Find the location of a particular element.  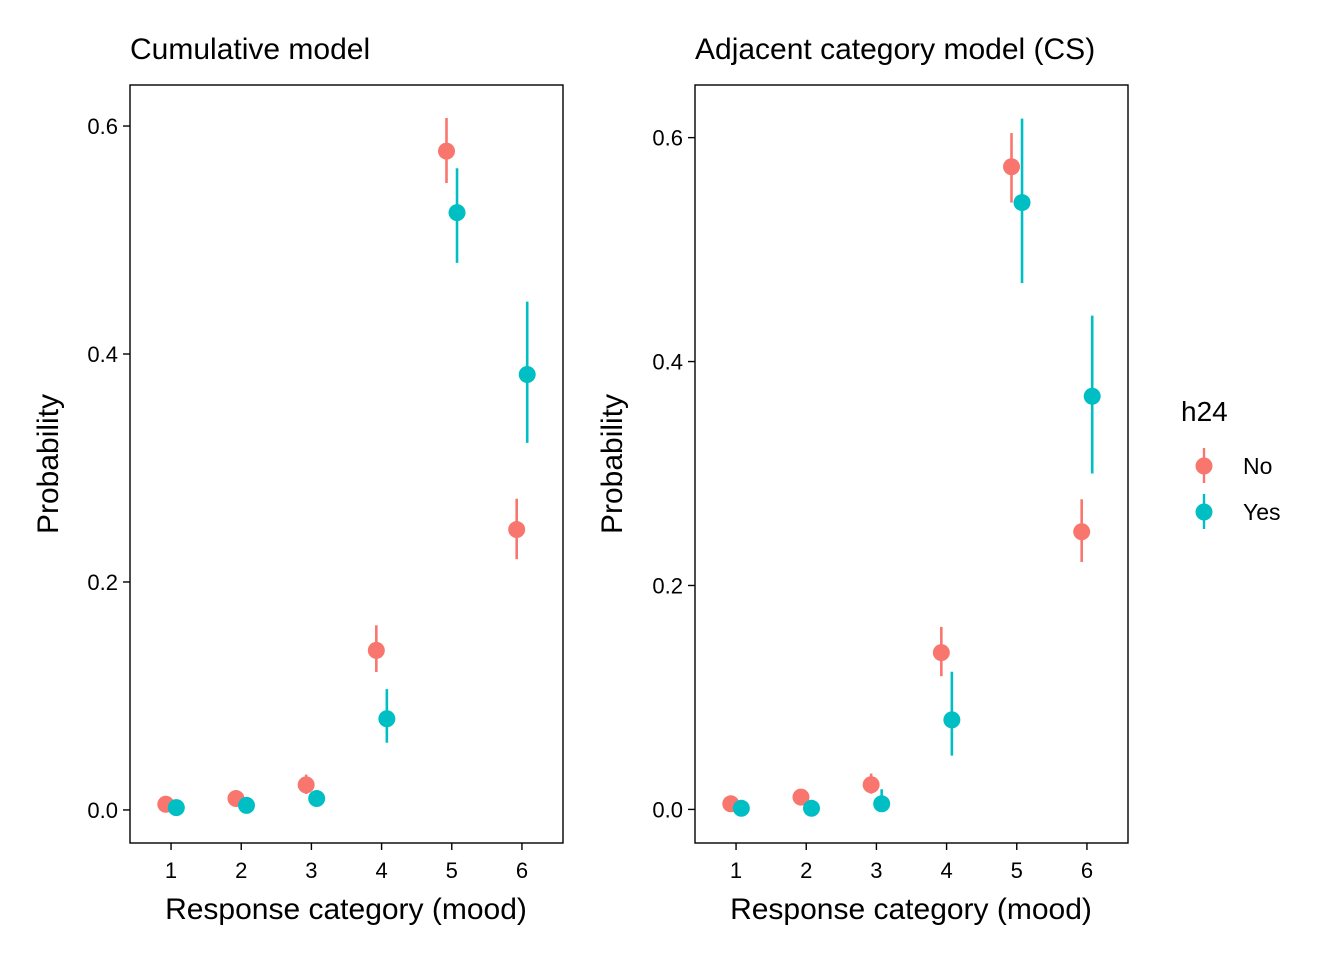

legend-item-yes: Yes is located at coordinates (1238, 511).